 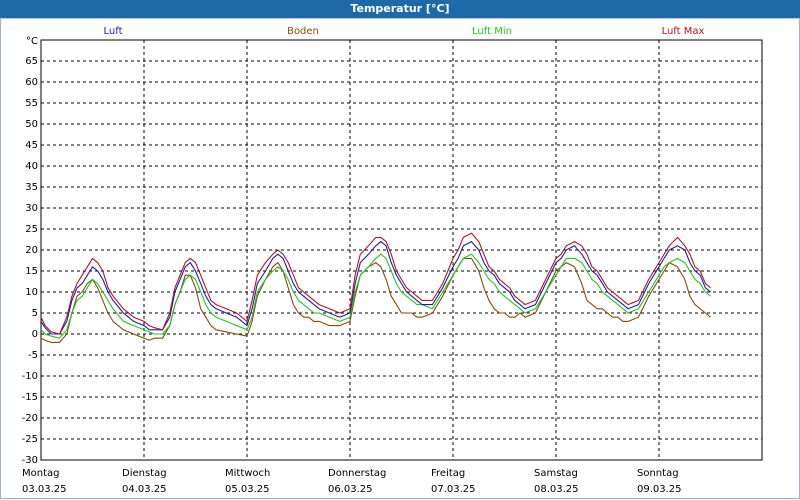 I want to click on y-tick-label: 10, so click(x=31, y=292).